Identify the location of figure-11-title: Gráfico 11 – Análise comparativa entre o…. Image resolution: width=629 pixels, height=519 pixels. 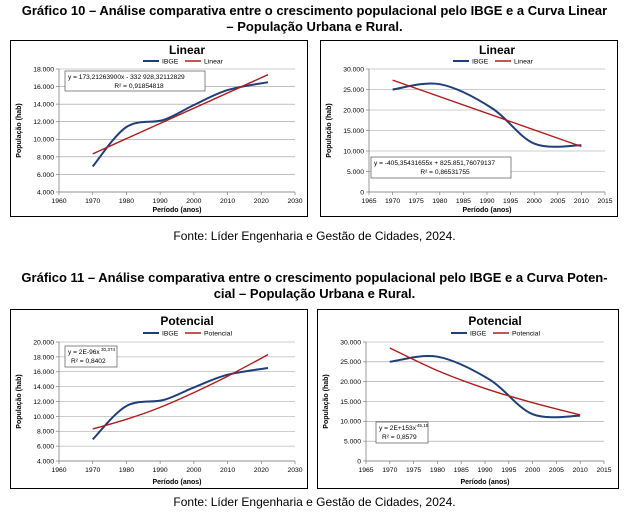
(314, 286).